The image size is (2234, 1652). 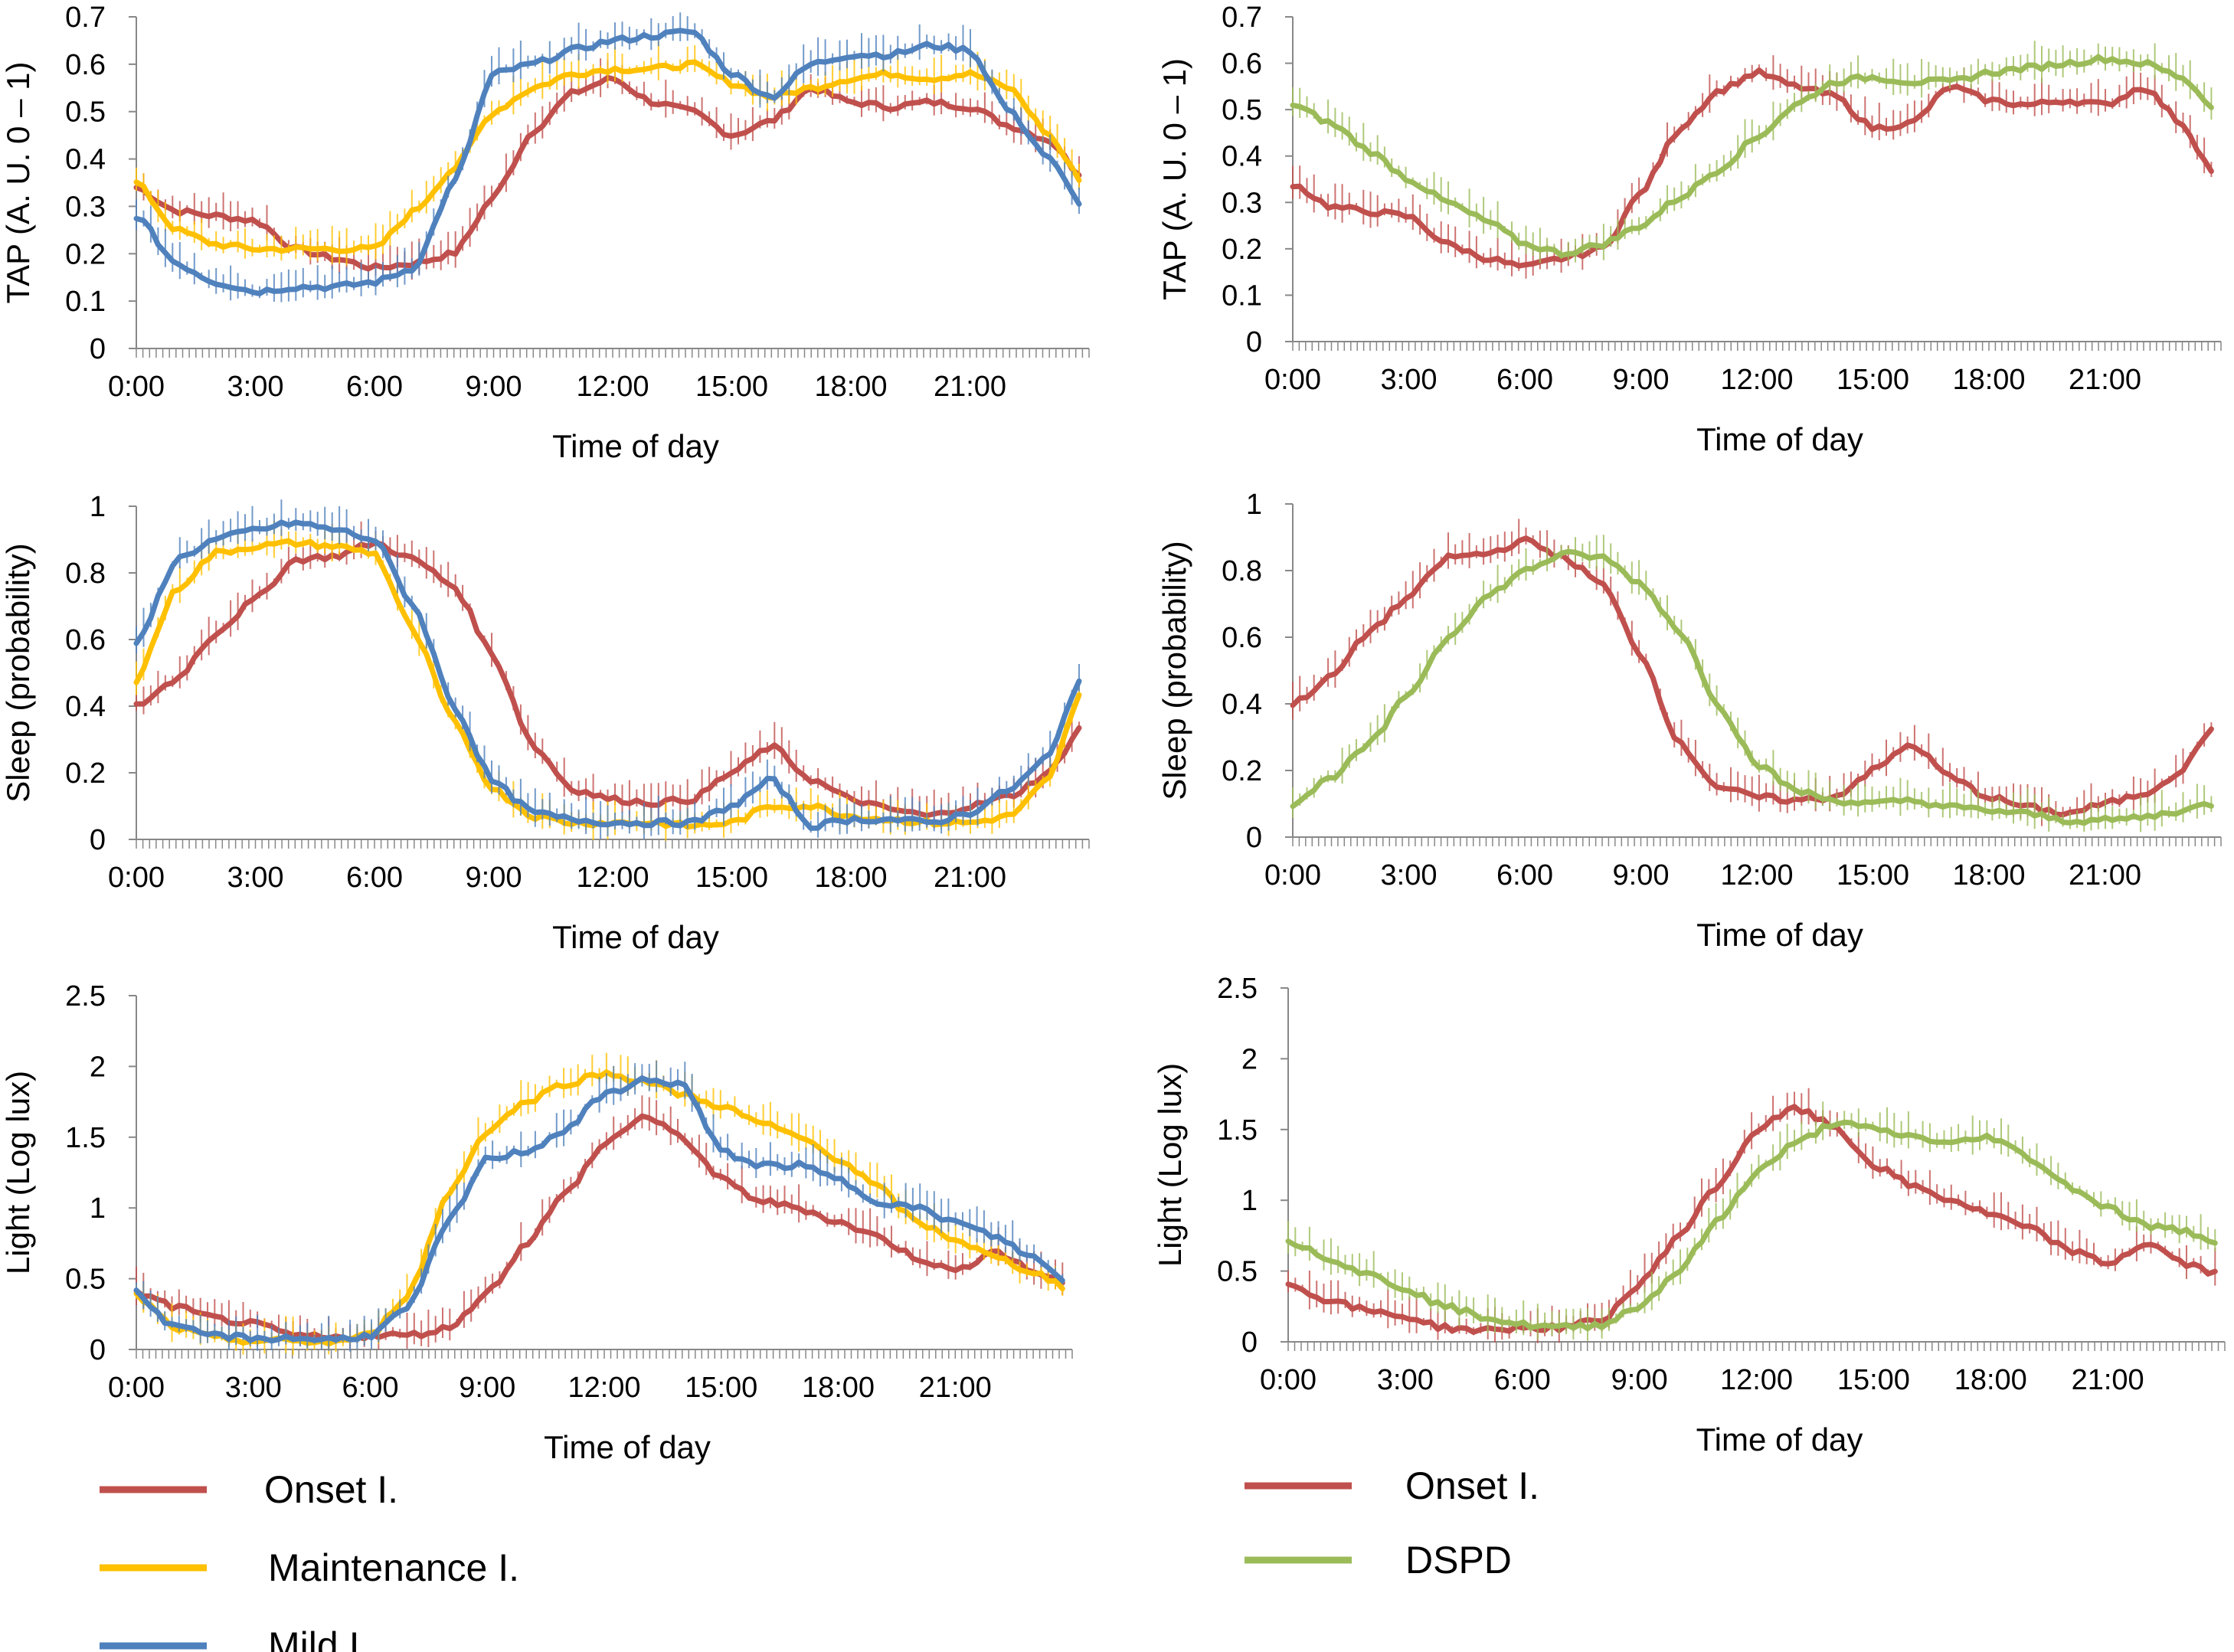 What do you see at coordinates (1254, 505) in the screenshot?
I see `y-tick-label: 1` at bounding box center [1254, 505].